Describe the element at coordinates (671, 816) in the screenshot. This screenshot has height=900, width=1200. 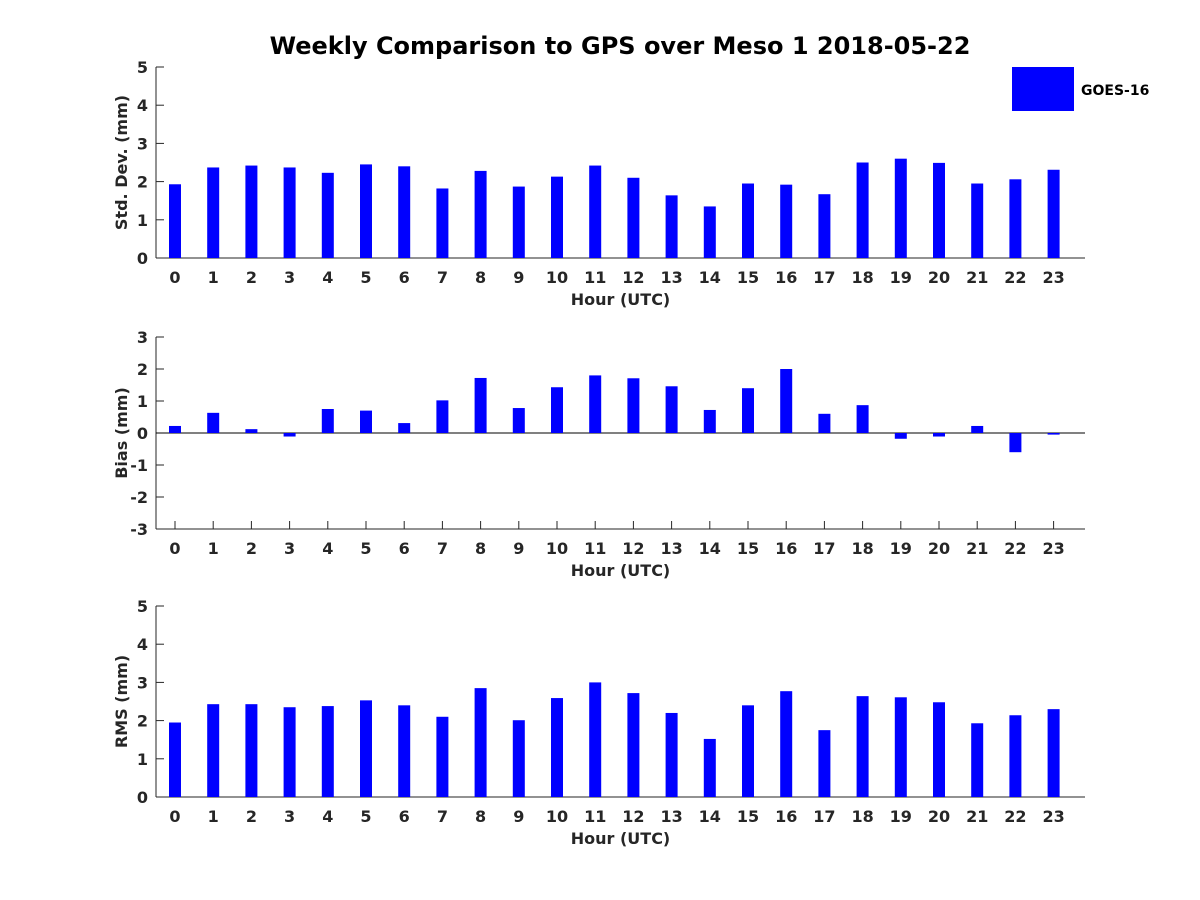
I see `x-tick-label: 13` at that location.